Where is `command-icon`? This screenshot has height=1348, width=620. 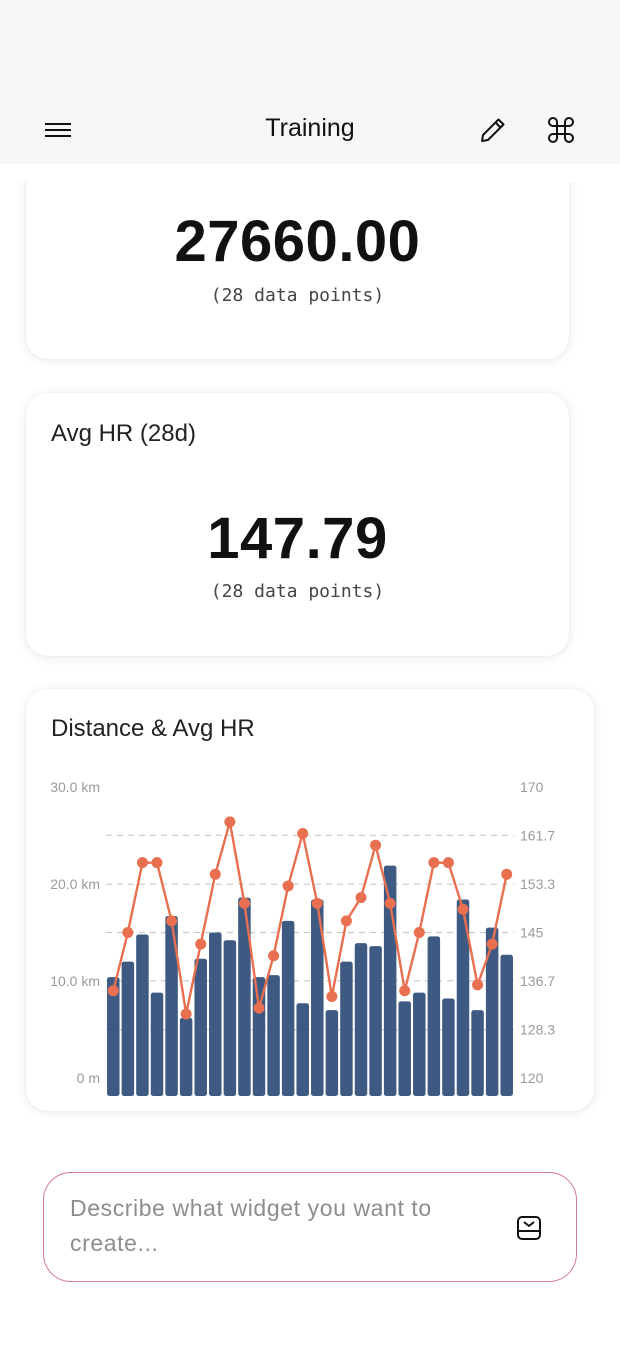
command-icon is located at coordinates (561, 130).